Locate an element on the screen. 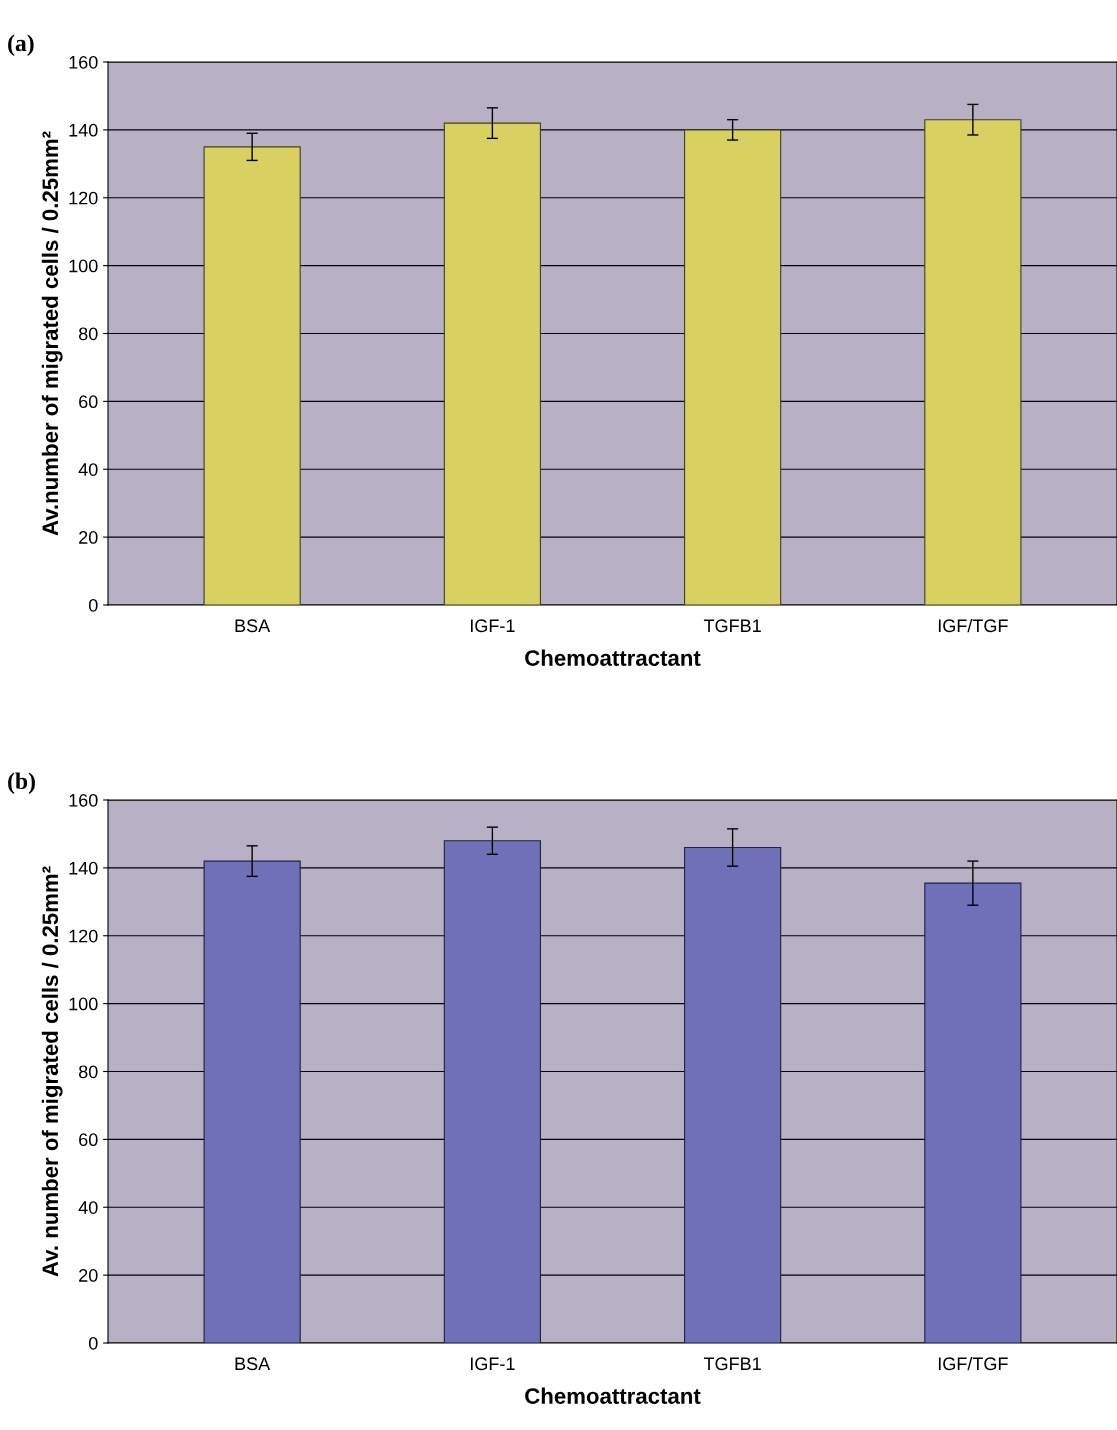  chart-title: (a) is located at coordinates (21, 45).